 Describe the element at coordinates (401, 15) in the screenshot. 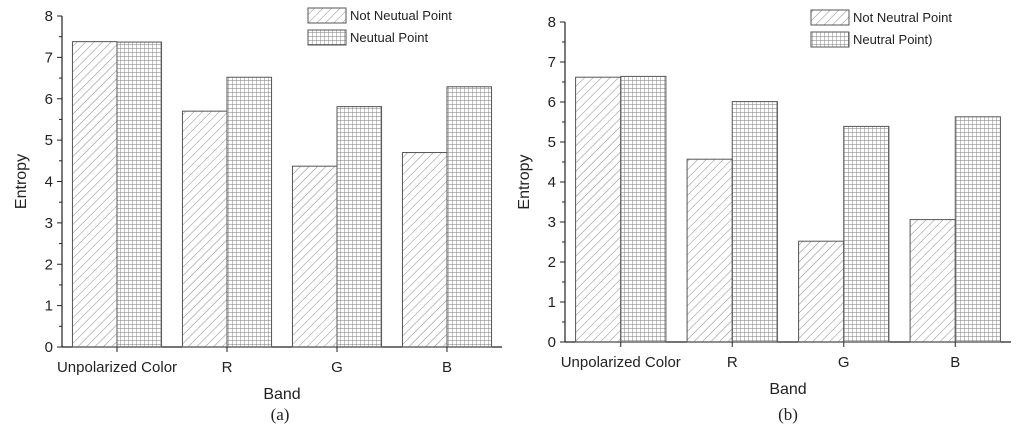

I see `legend-label-not-neutral: Not Neutual Point` at that location.